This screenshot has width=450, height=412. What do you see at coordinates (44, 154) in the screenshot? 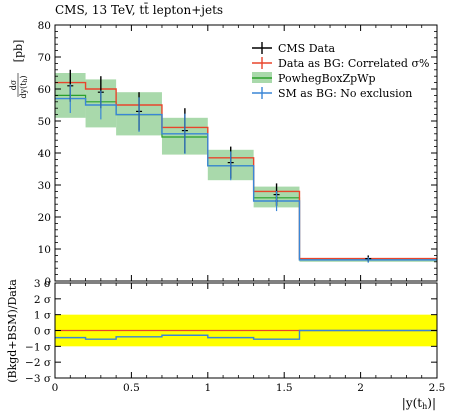
I see `y-tick-label: 40` at bounding box center [44, 154].